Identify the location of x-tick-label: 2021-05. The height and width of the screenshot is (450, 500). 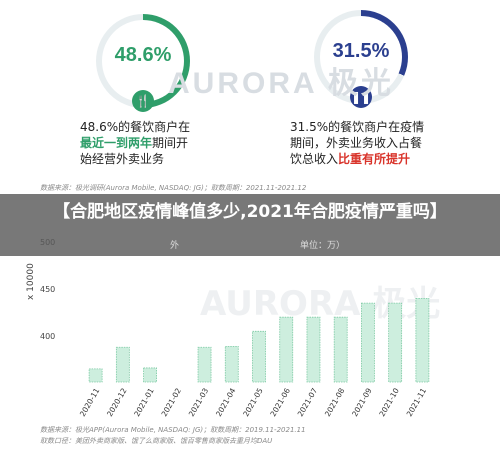
(253, 402).